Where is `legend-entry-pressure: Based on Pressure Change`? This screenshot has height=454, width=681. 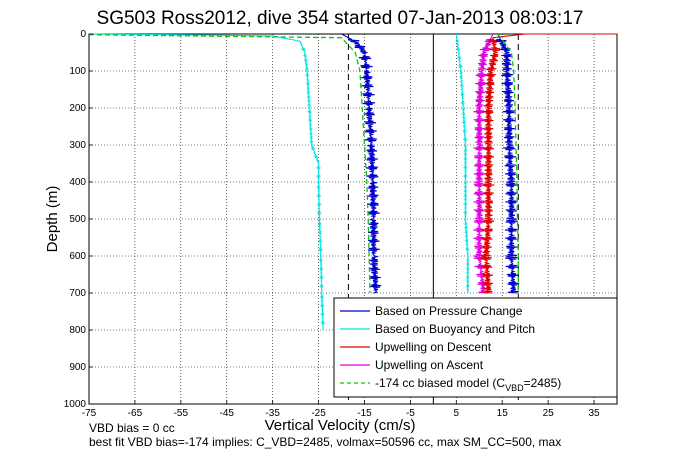 legend-entry-pressure: Based on Pressure Change is located at coordinates (431, 311).